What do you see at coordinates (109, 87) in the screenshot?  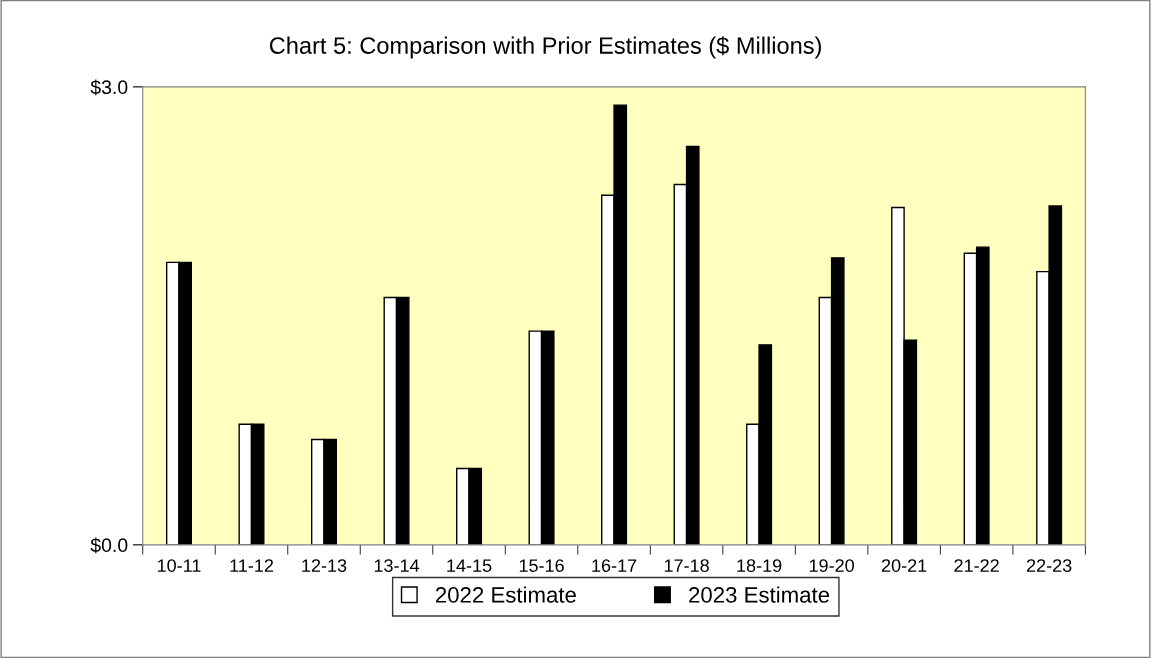 I see `y-tick-label: $3.0` at bounding box center [109, 87].